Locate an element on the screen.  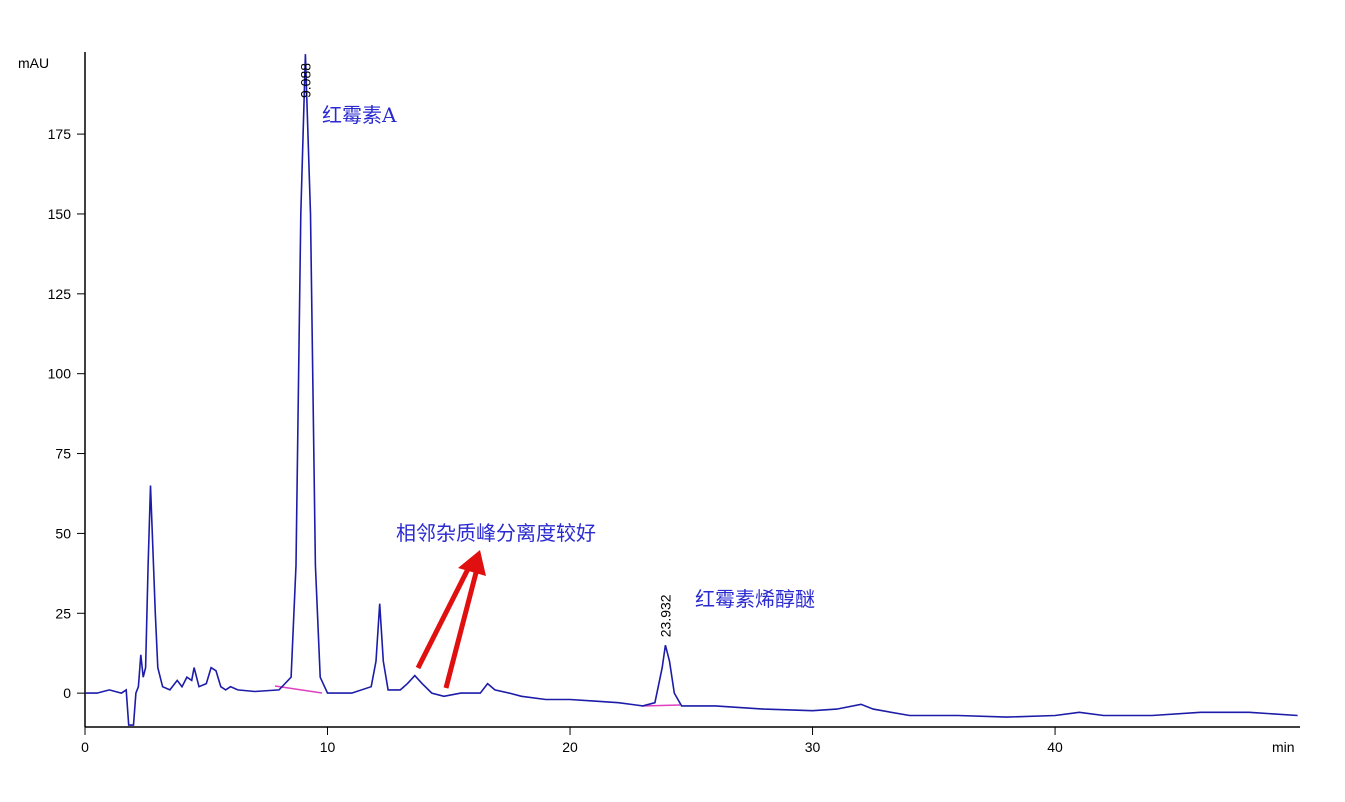
peak-label: 9.088 is located at coordinates (305, 80).